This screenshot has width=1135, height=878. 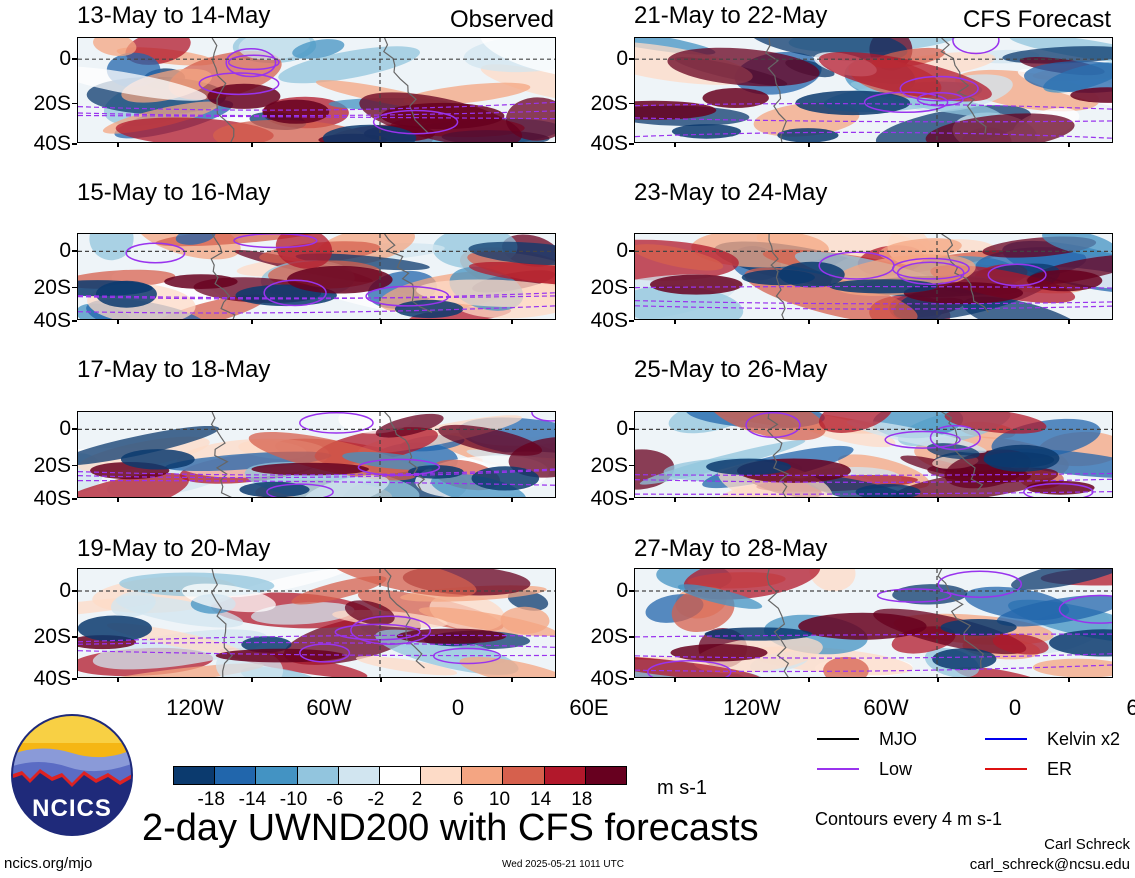 I want to click on panel-title: 17-May to 18-May, so click(x=174, y=369).